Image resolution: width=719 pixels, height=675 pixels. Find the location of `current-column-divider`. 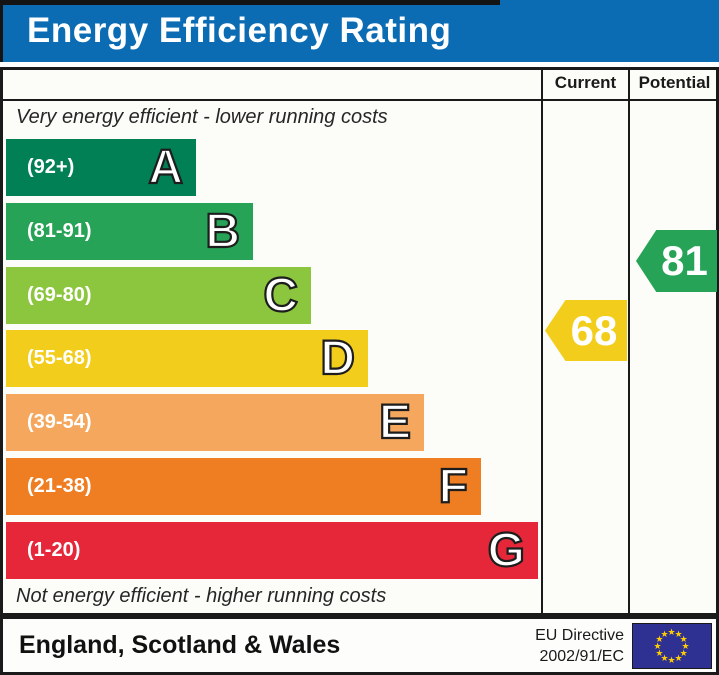

current-column-divider is located at coordinates (542, 341).